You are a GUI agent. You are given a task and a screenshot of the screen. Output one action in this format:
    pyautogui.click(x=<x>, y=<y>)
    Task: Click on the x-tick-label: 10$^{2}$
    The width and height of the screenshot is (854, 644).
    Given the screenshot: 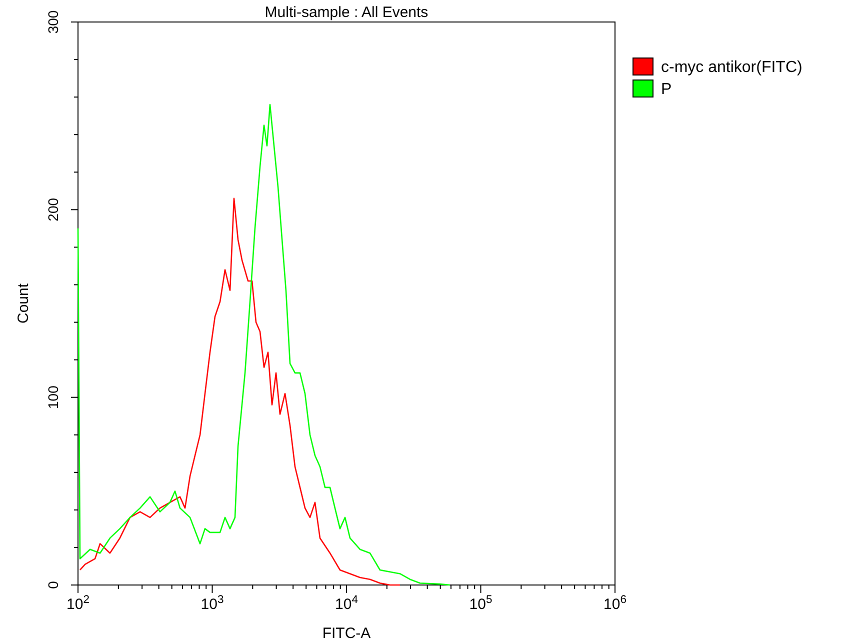 What is the action you would take?
    pyautogui.click(x=78, y=603)
    